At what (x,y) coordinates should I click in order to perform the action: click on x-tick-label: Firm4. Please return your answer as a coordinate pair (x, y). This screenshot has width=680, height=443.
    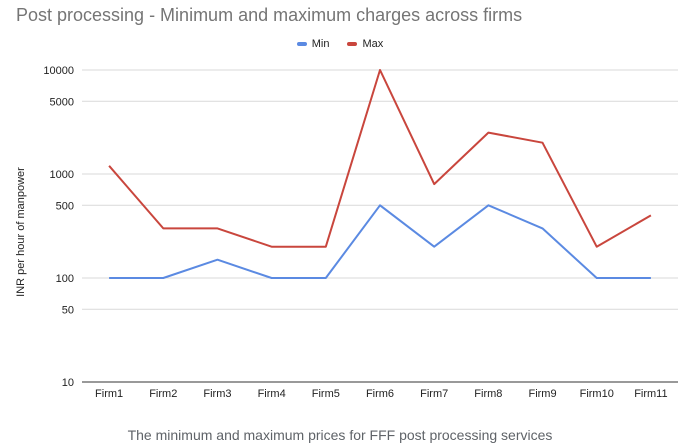
    Looking at the image, I should click on (272, 394).